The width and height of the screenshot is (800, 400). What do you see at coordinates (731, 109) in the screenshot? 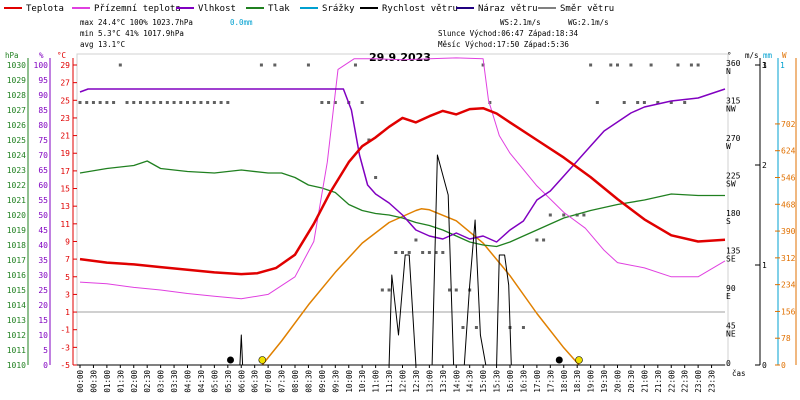
I see `tick-label-dir-name: NW` at bounding box center [731, 109].